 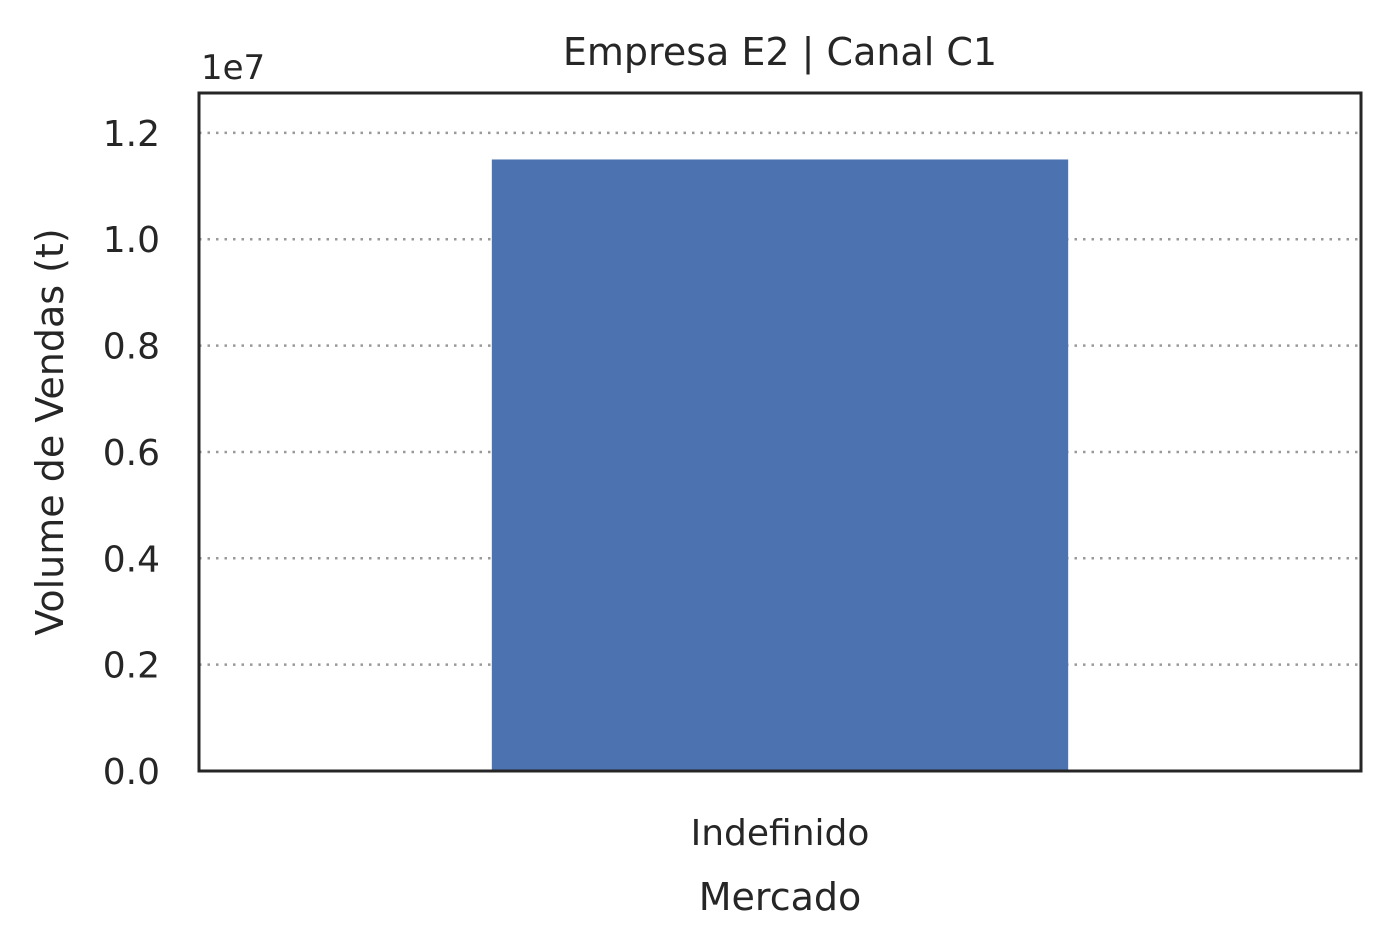 I want to click on y-tick-label: 0.4, so click(x=131, y=559).